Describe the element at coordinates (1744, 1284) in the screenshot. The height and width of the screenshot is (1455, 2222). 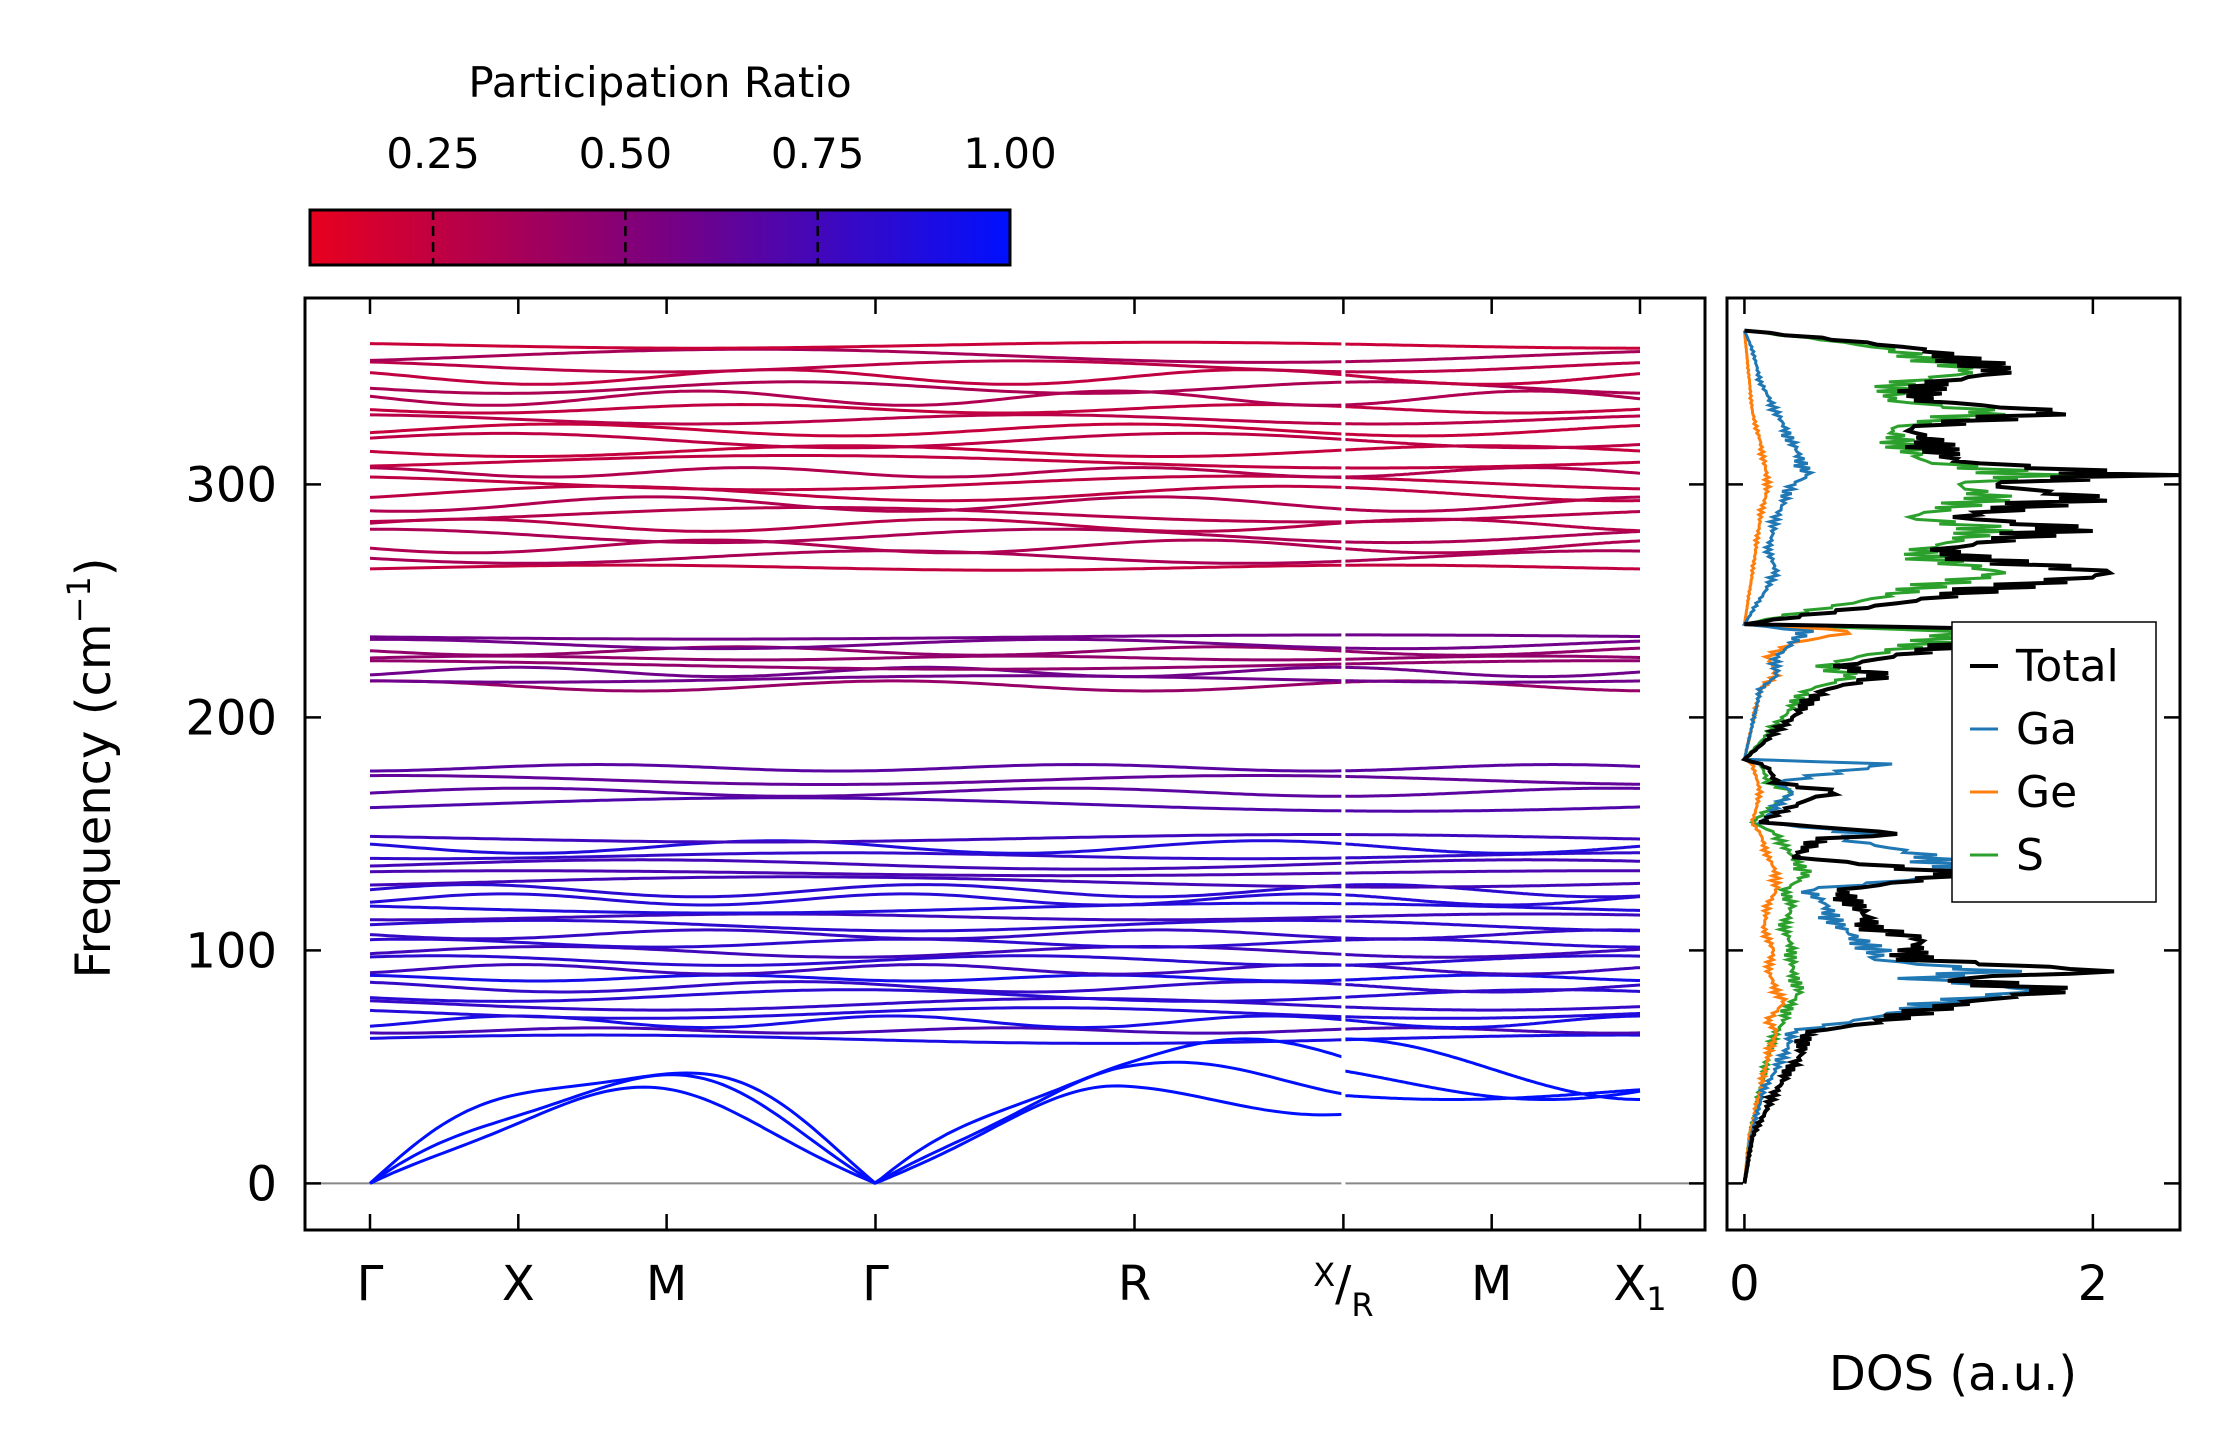
I see `dos-x-tick-label: 0` at that location.